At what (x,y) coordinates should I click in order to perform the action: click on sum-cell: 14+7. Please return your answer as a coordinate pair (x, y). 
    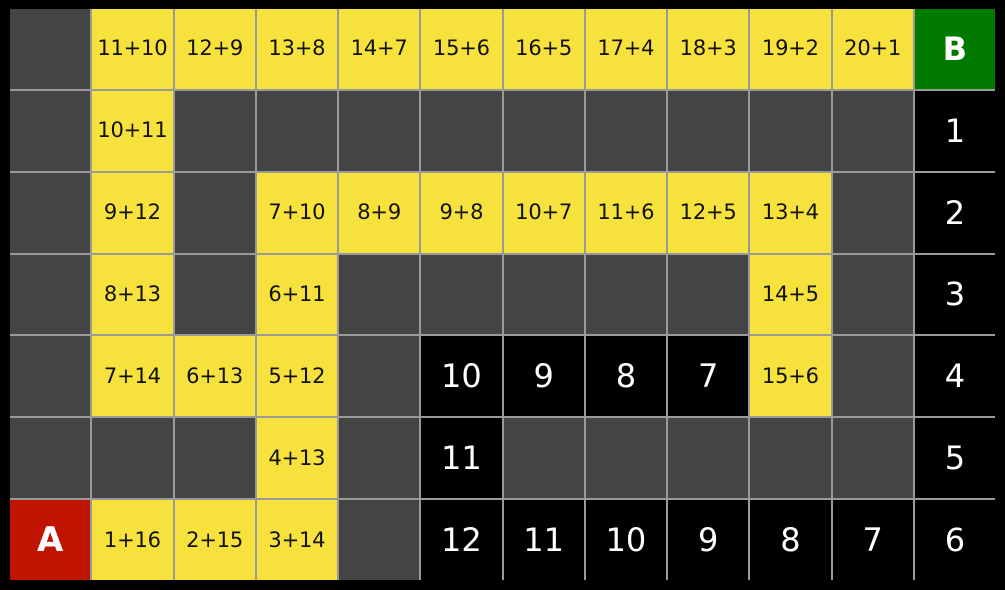
    Looking at the image, I should click on (379, 49).